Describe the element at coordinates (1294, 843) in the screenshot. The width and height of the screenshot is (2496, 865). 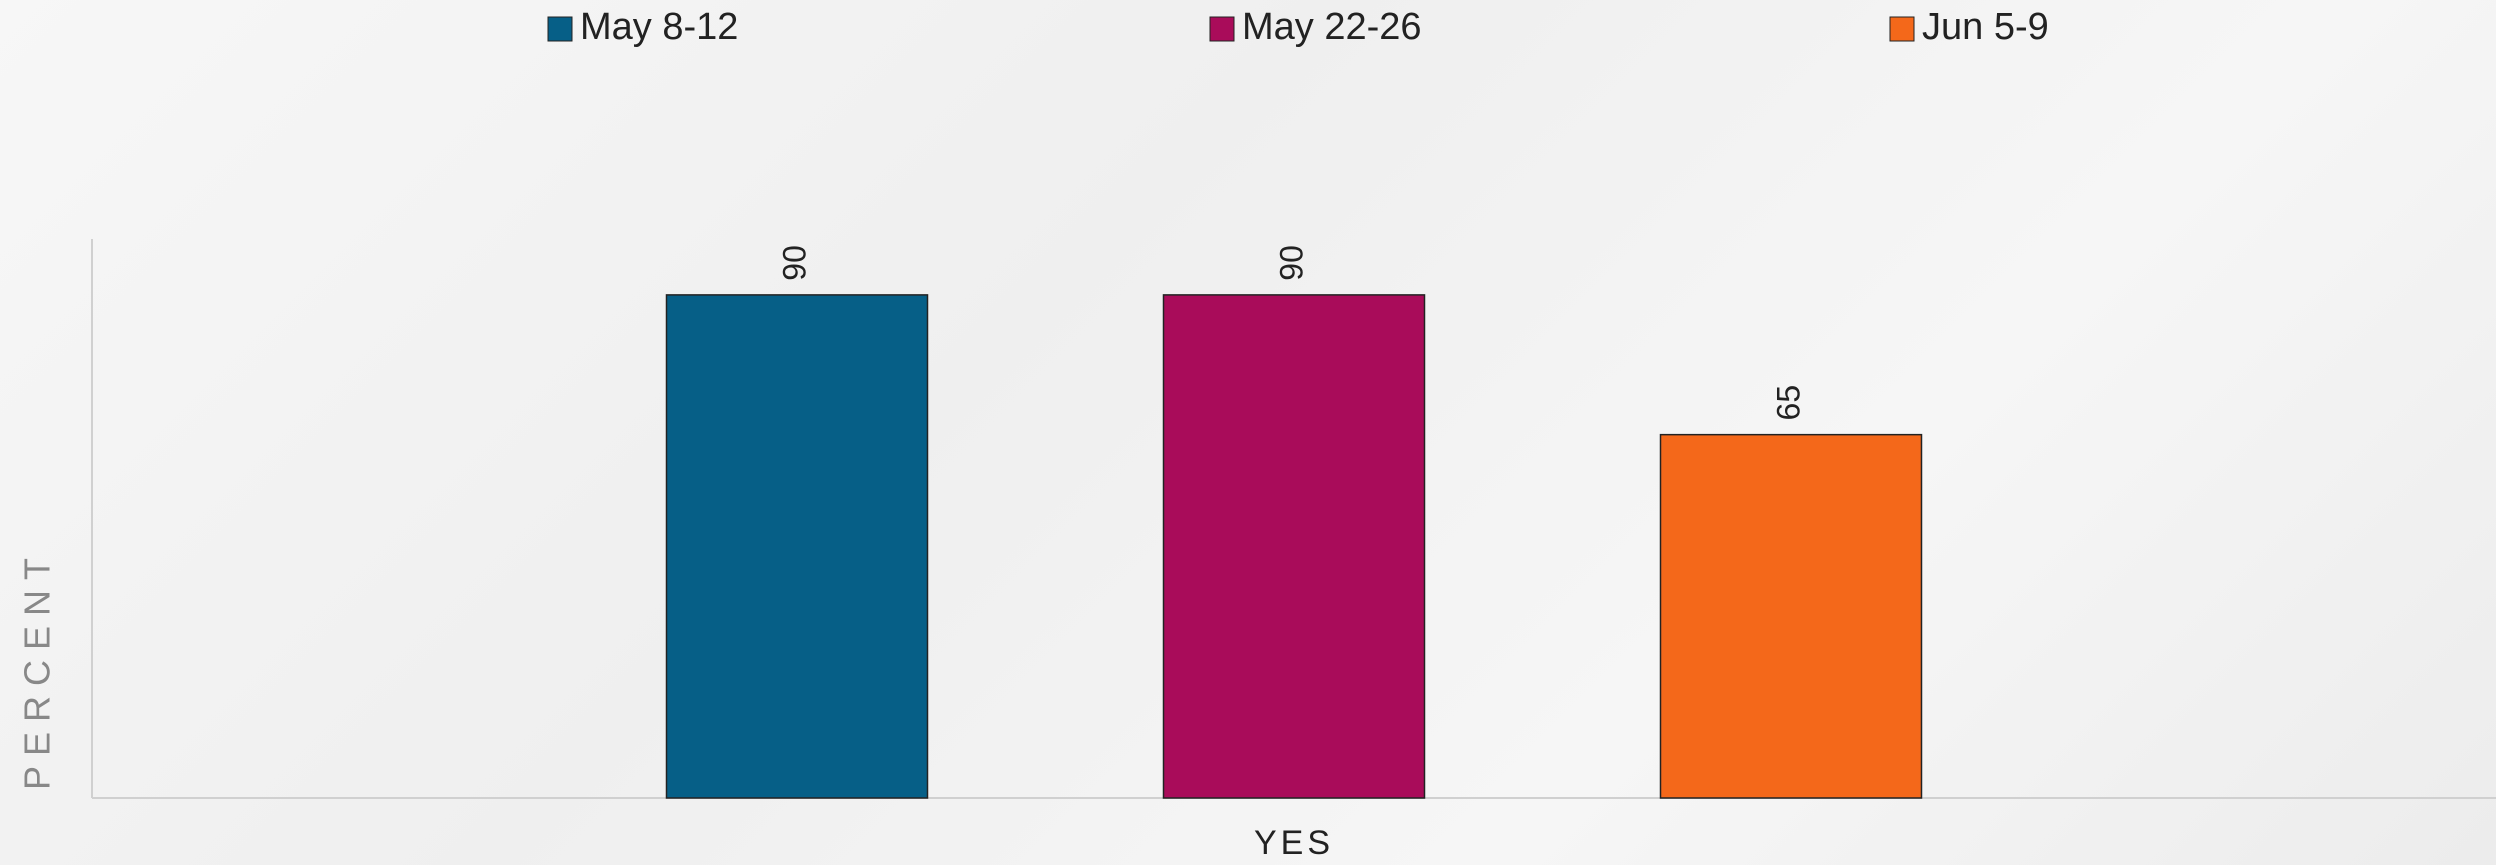
I see `x-tick-label: YES` at that location.